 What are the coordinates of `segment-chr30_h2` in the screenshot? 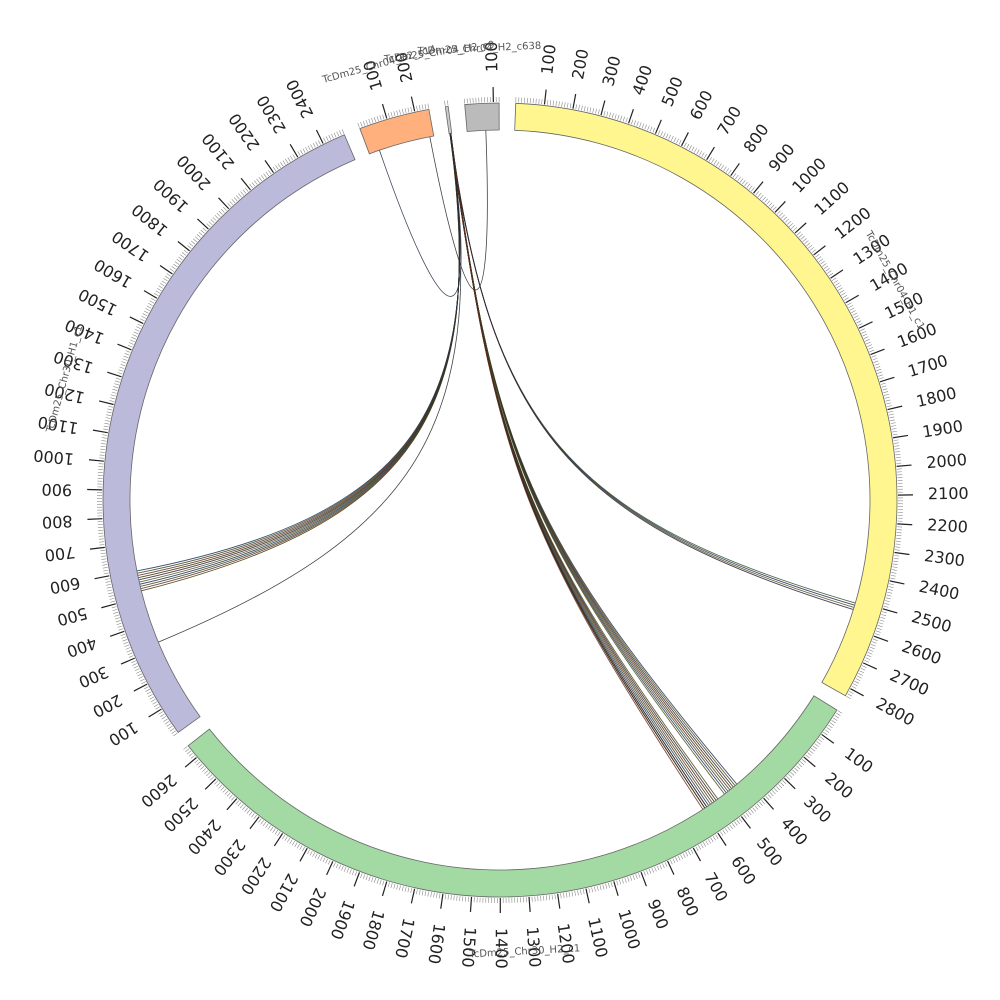 It's located at (512, 796).